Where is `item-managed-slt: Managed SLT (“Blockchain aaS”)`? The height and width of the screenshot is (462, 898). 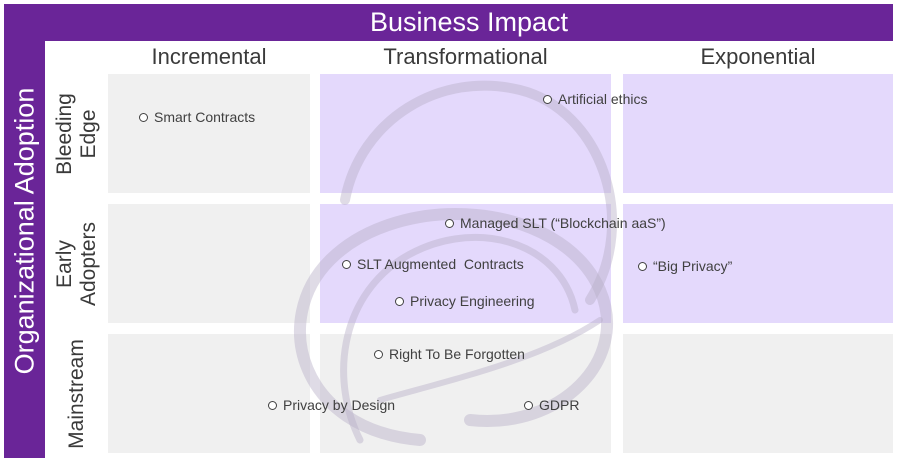 item-managed-slt: Managed SLT (“Blockchain aaS”) is located at coordinates (555, 223).